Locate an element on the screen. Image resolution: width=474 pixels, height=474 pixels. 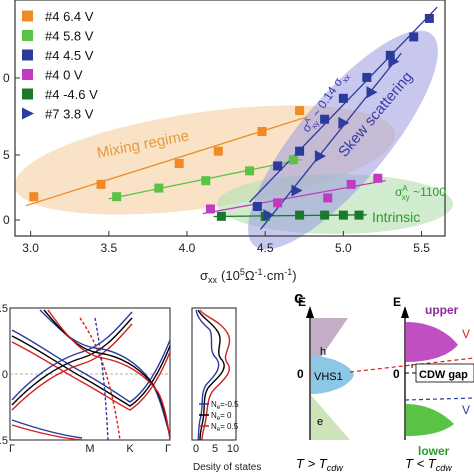
x-tick-label-5: 5.5 is located at coordinates (421, 248).